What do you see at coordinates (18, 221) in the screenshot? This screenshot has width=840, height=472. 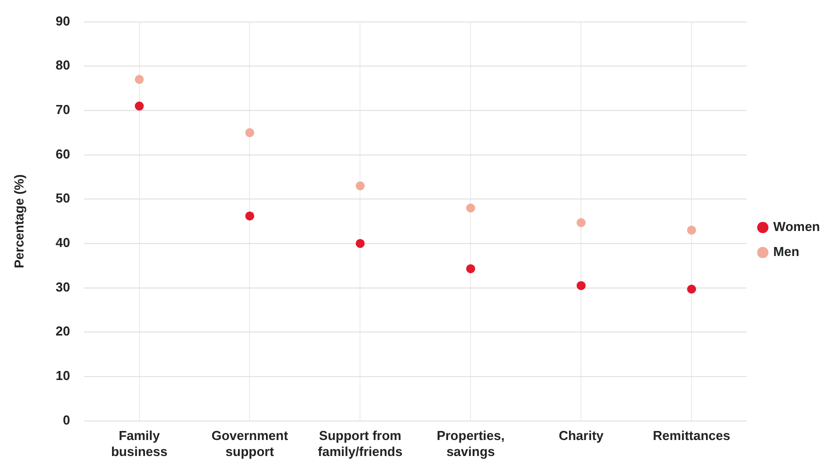 I see `y-axis-title: Percentage (%)` at bounding box center [18, 221].